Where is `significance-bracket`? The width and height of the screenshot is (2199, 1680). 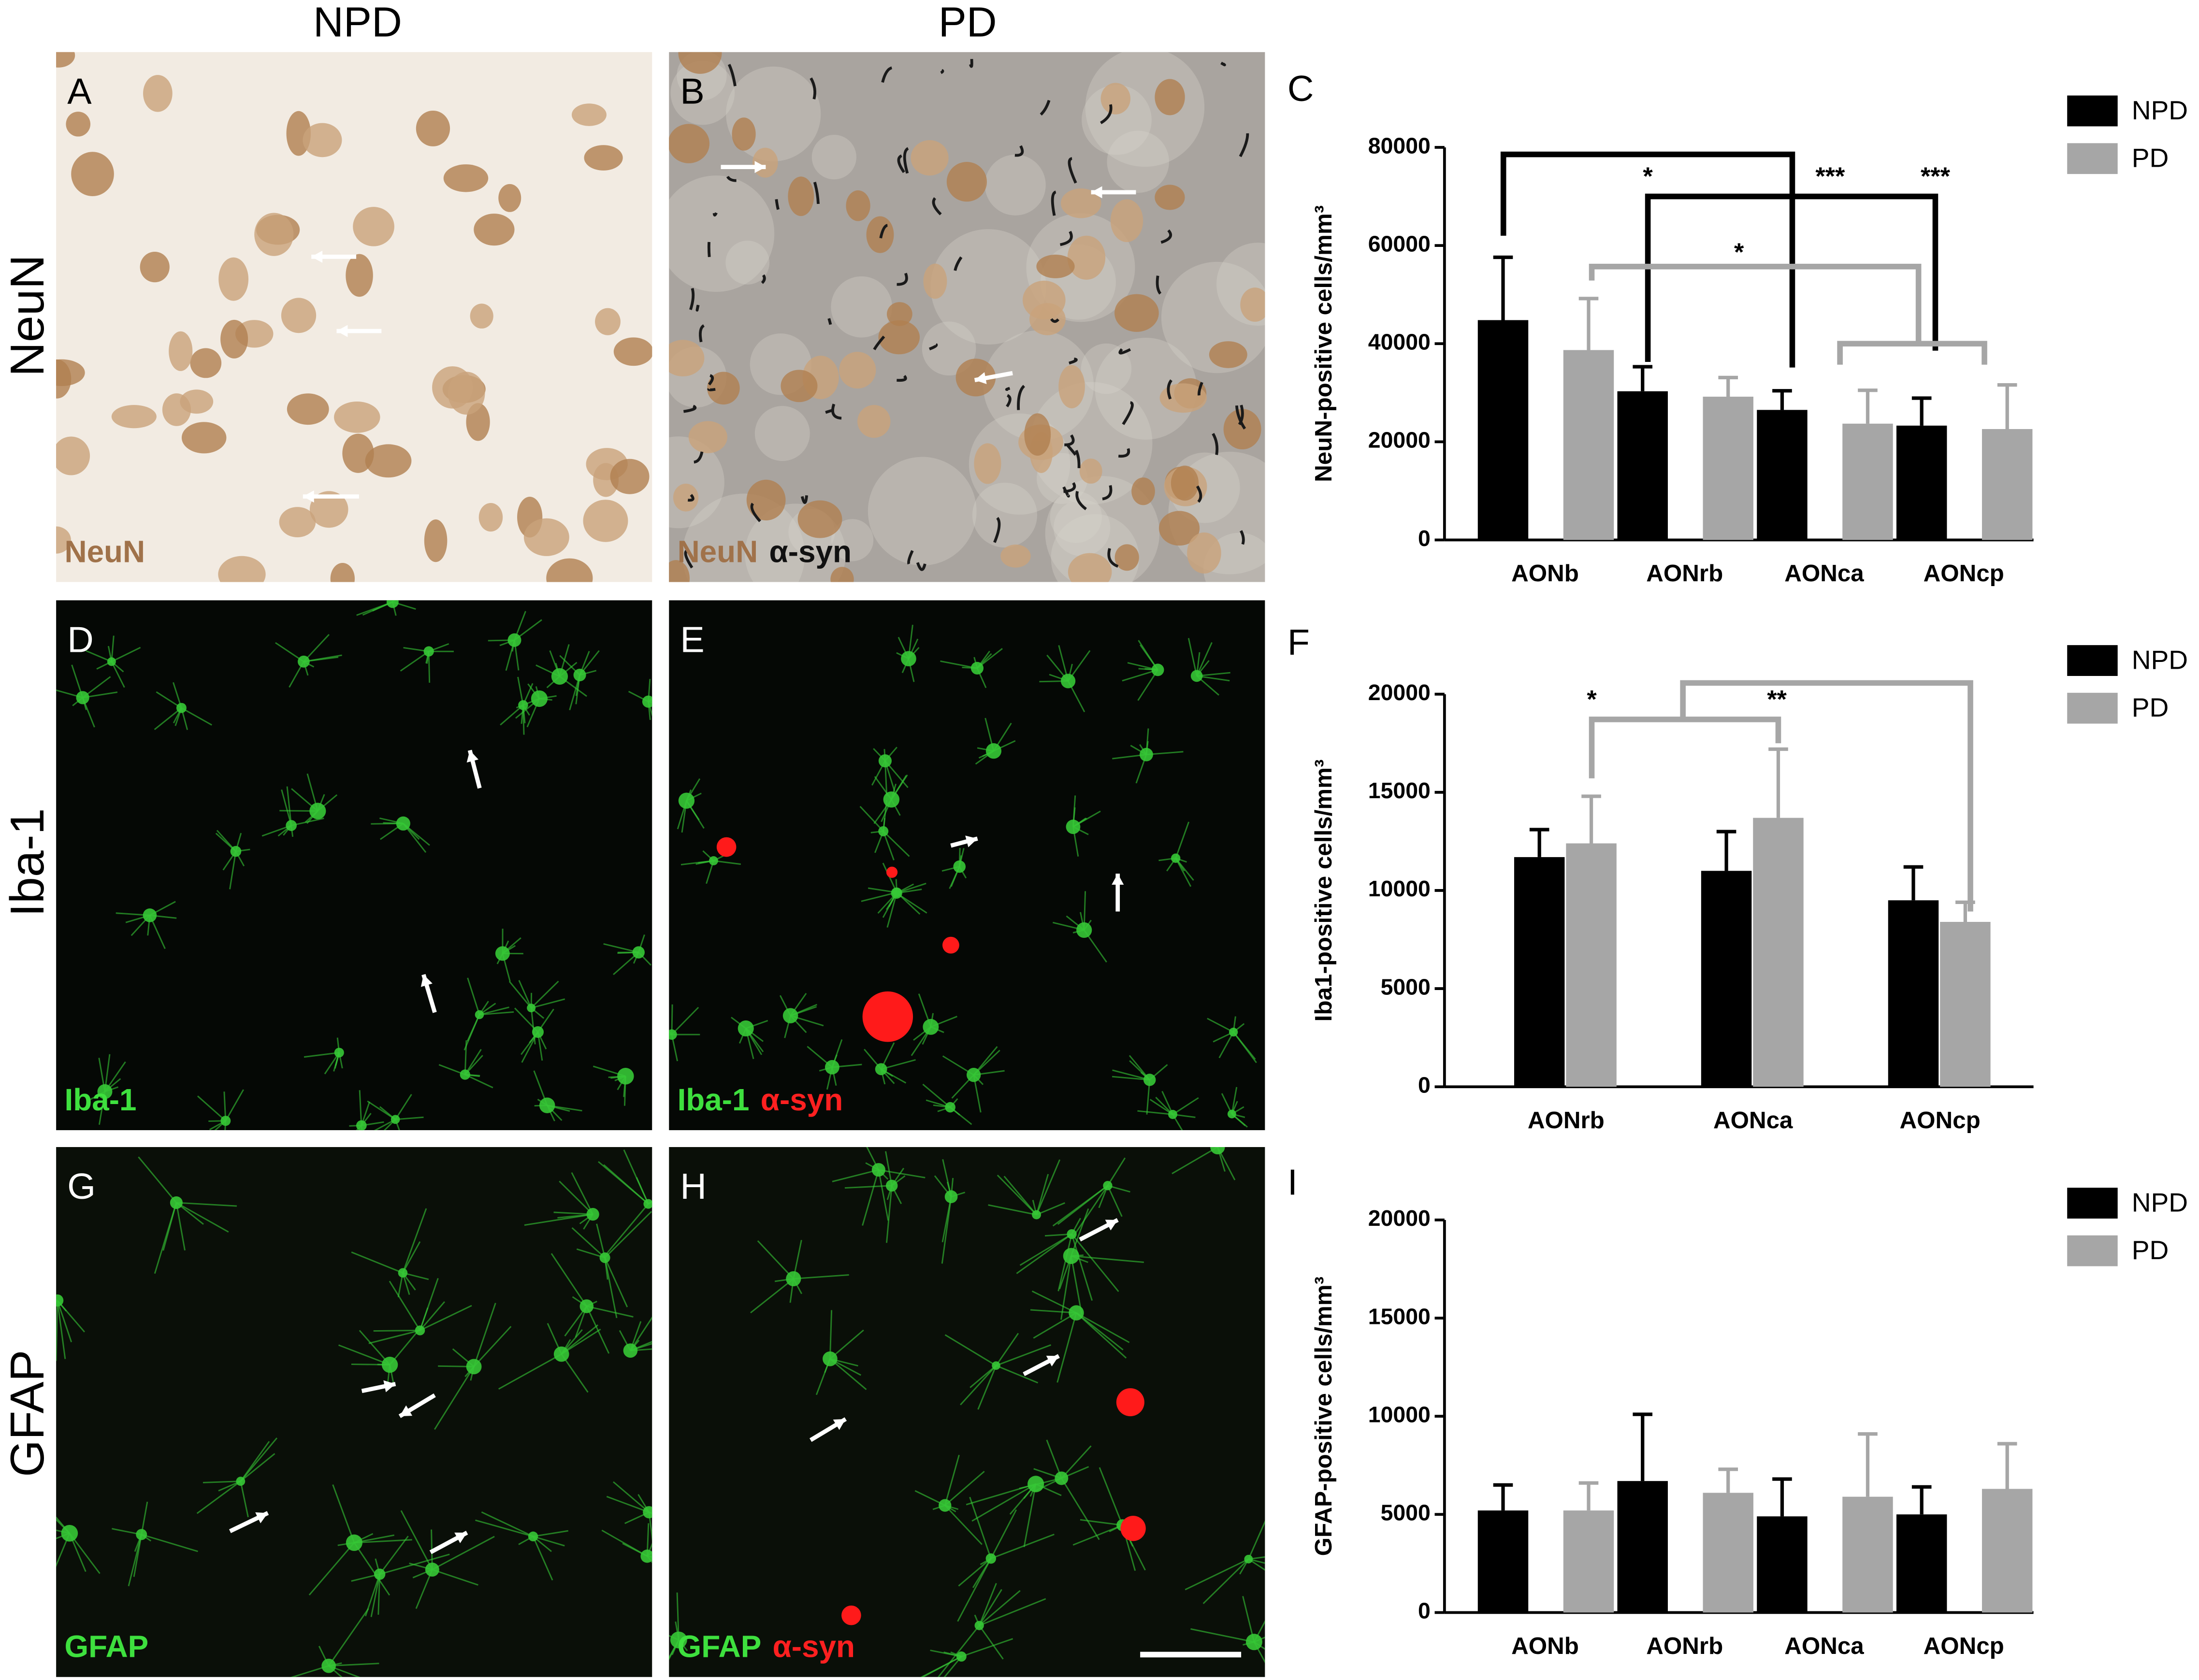
significance-bracket is located at coordinates (1755, 302).